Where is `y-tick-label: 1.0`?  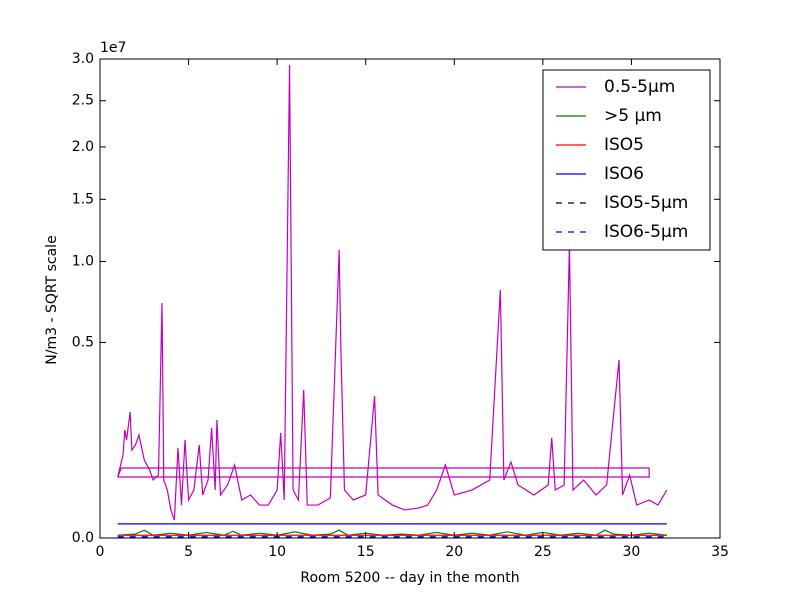
y-tick-label: 1.0 is located at coordinates (83, 261).